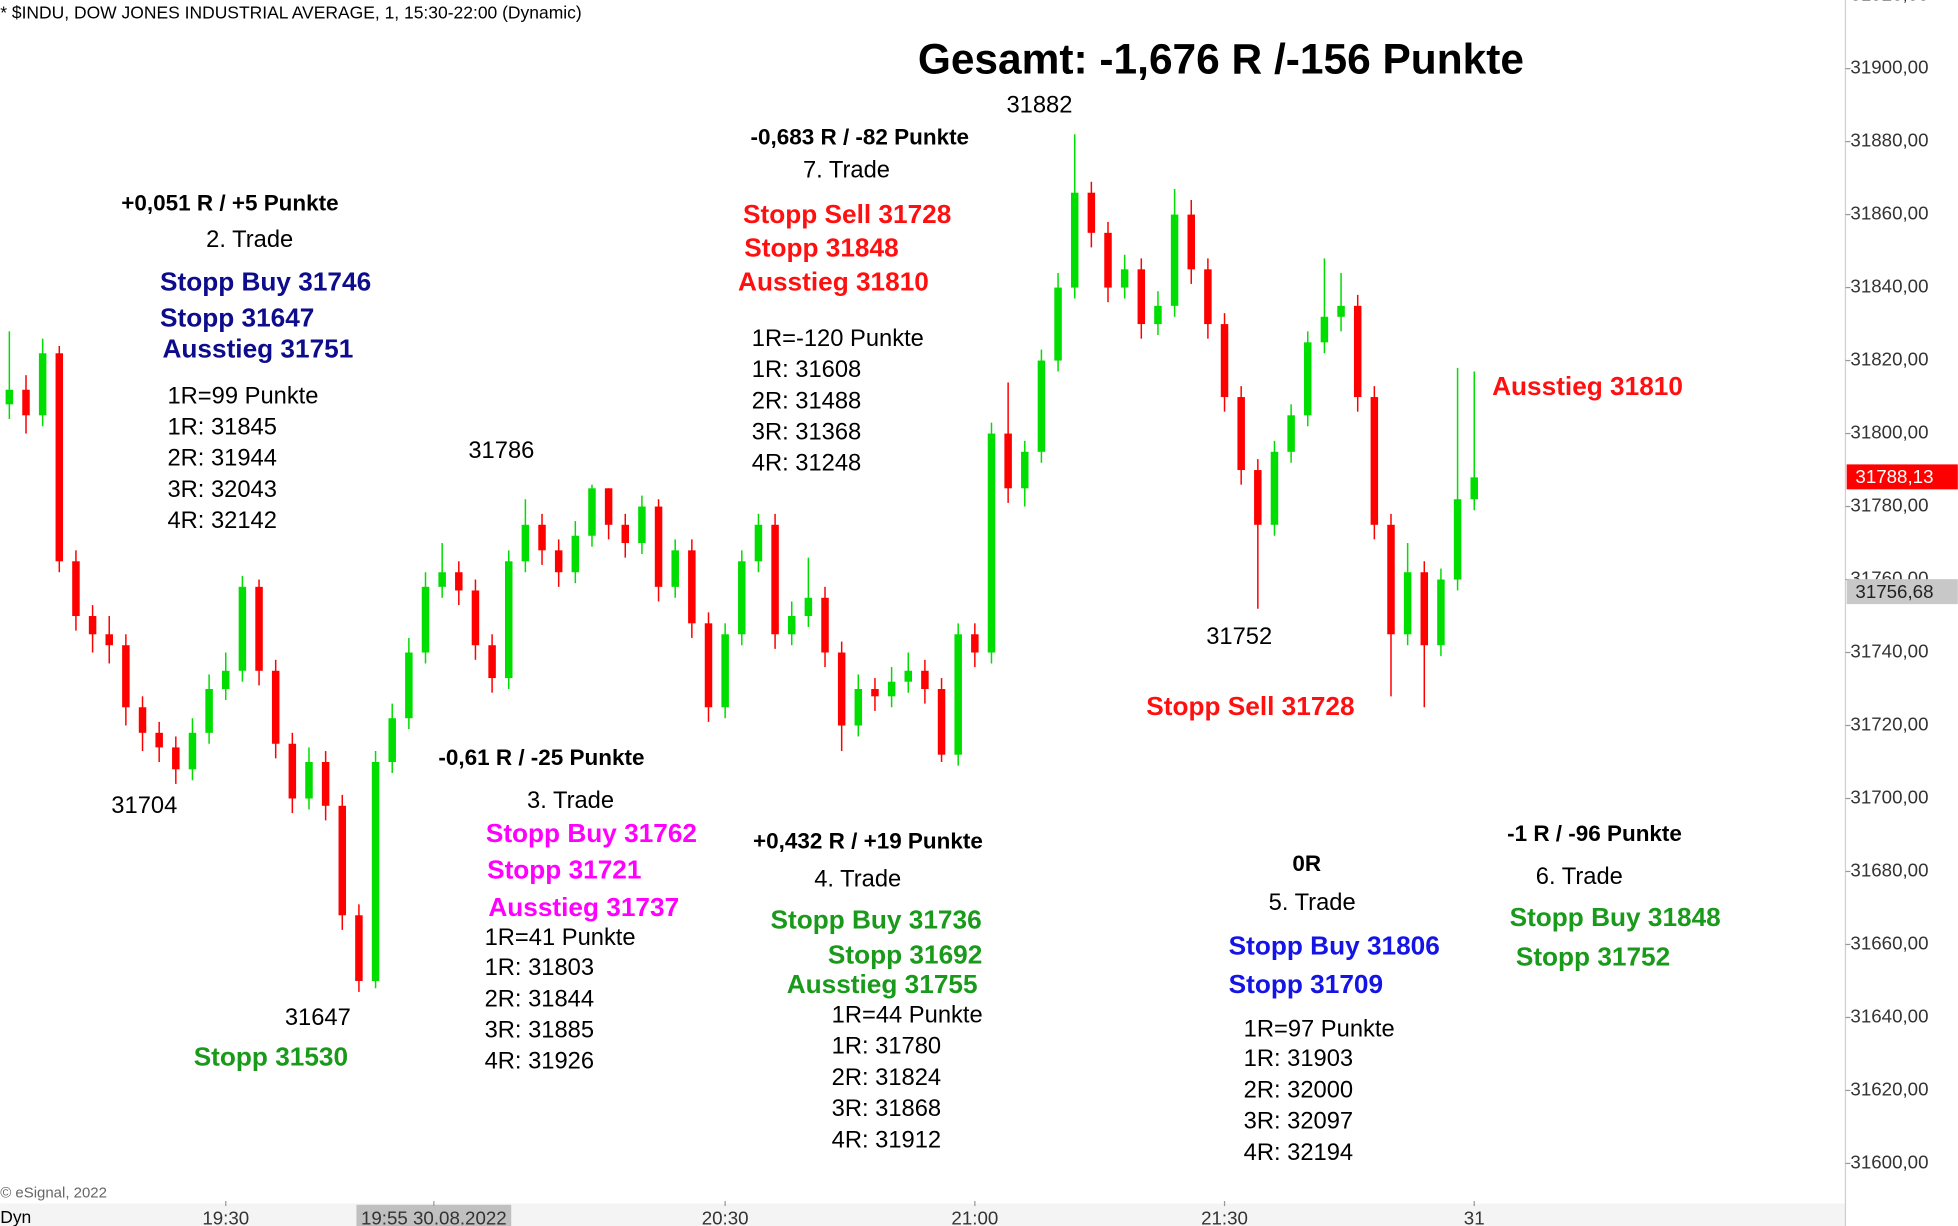  I want to click on y-tick-label: 31920,00, so click(1889, 2).